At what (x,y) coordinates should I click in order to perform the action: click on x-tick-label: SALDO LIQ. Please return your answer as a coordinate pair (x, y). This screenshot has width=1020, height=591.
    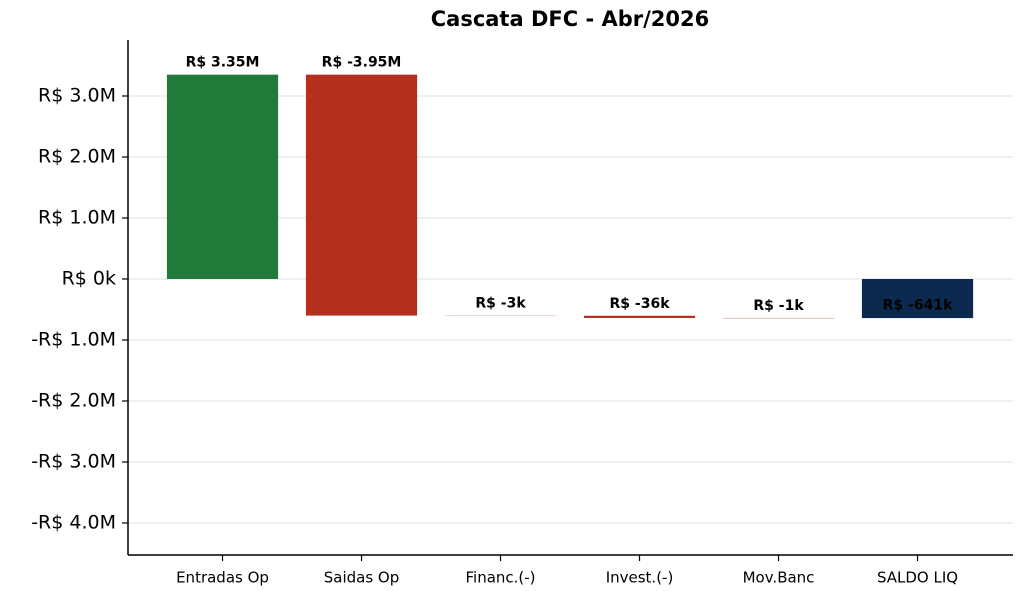
    Looking at the image, I should click on (917, 578).